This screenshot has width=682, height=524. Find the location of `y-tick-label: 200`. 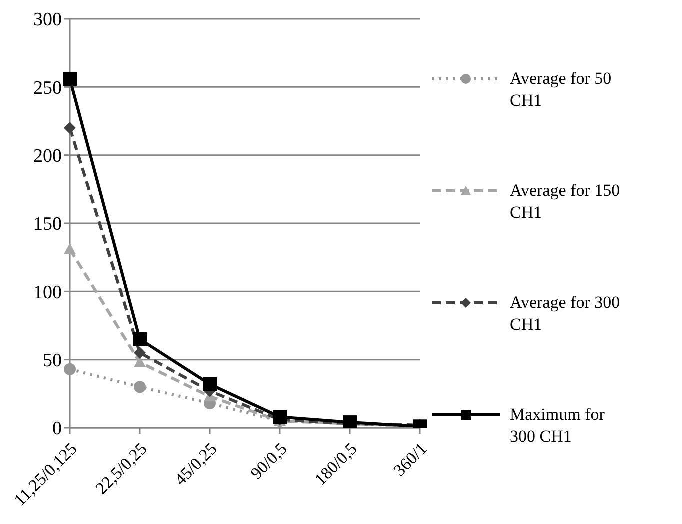

y-tick-label: 200 is located at coordinates (48, 157).